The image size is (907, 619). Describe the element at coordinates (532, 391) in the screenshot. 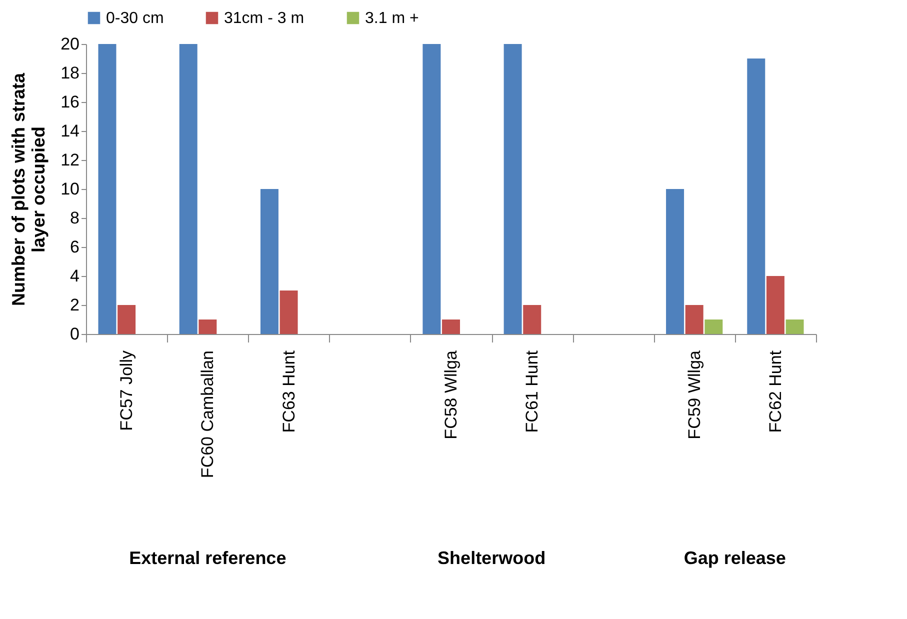

I see `x-tick-label: FC61 Hunt` at that location.